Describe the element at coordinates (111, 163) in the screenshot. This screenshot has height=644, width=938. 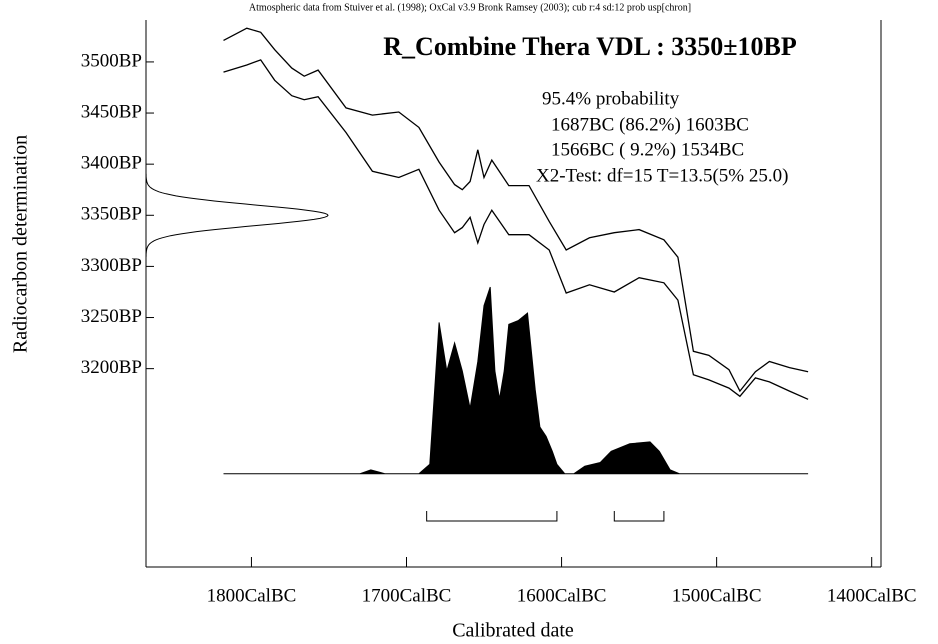
I see `y-tick-label: 3400BP` at that location.